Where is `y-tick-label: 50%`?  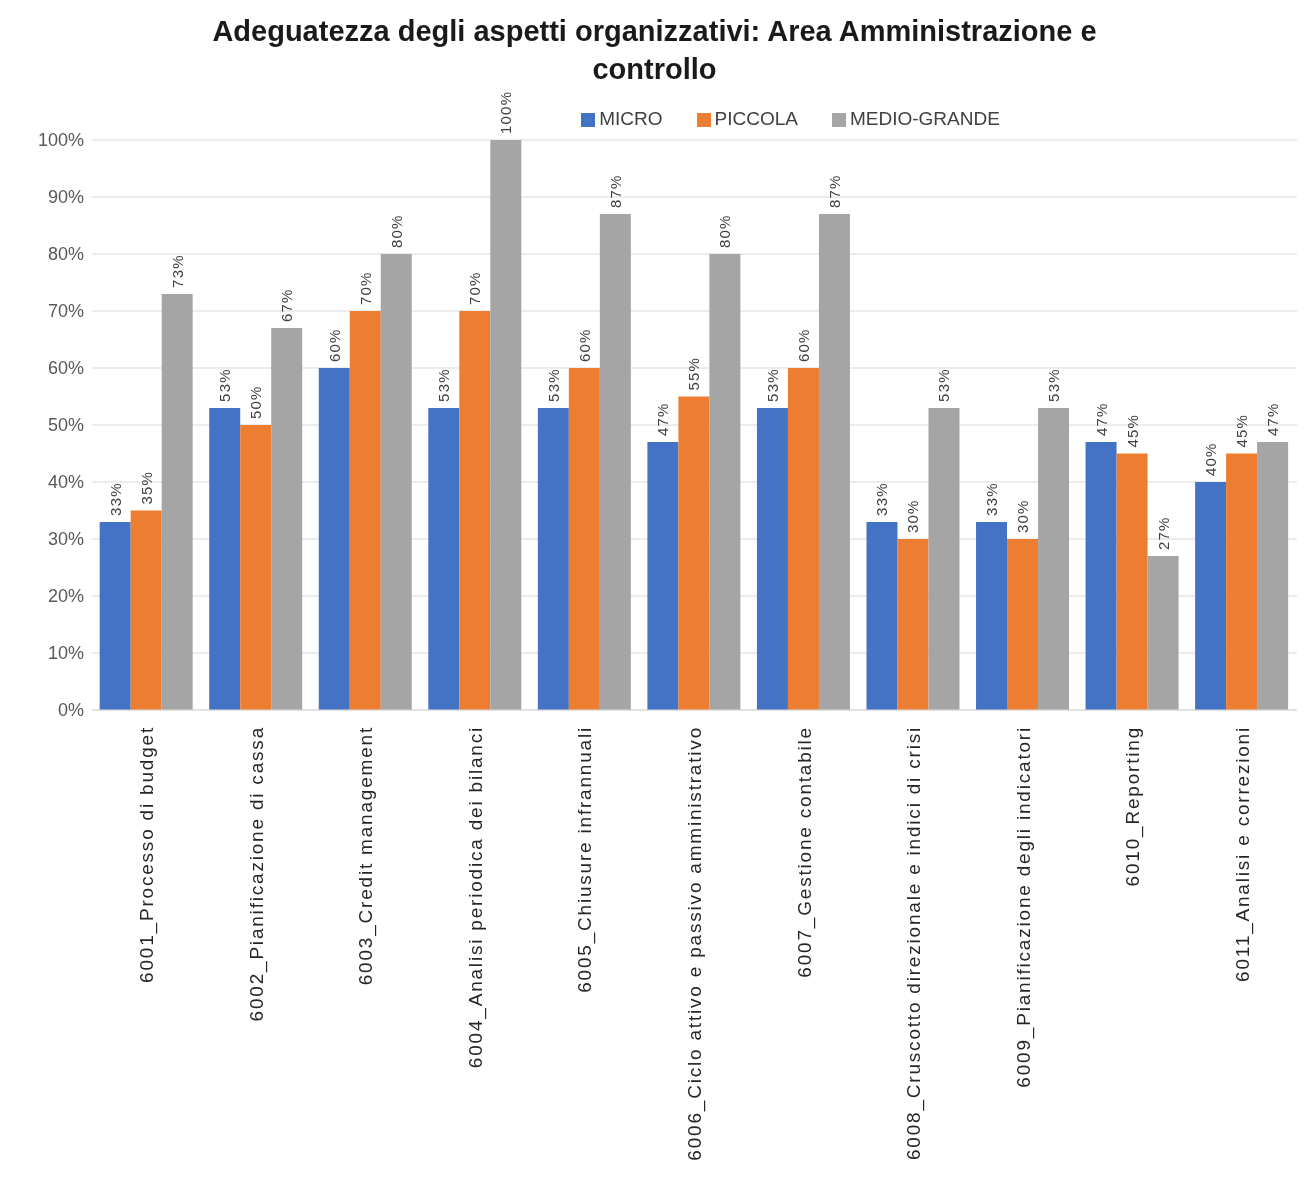
y-tick-label: 50% is located at coordinates (65, 425).